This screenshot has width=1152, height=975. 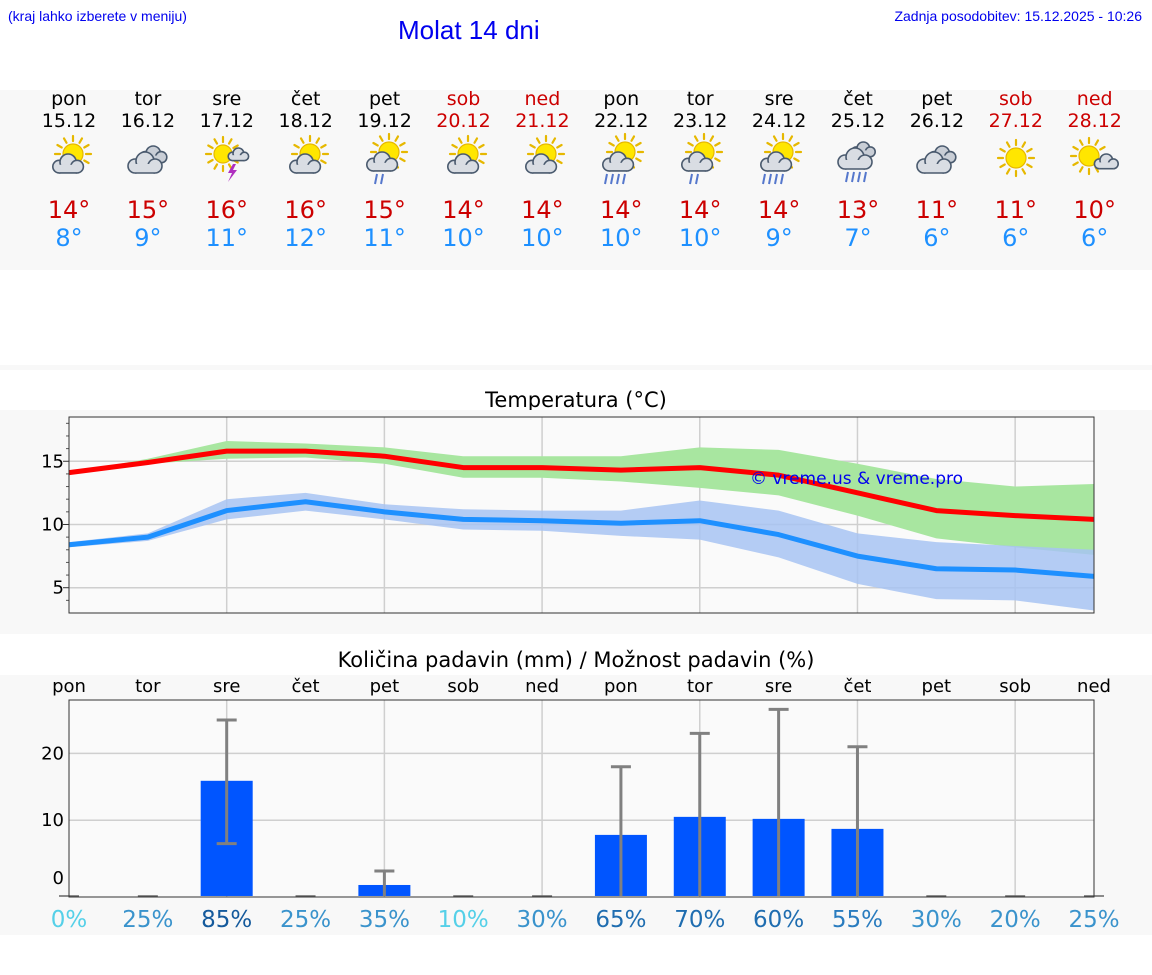 I want to click on page-title: Molat 14 dni, so click(x=469, y=30).